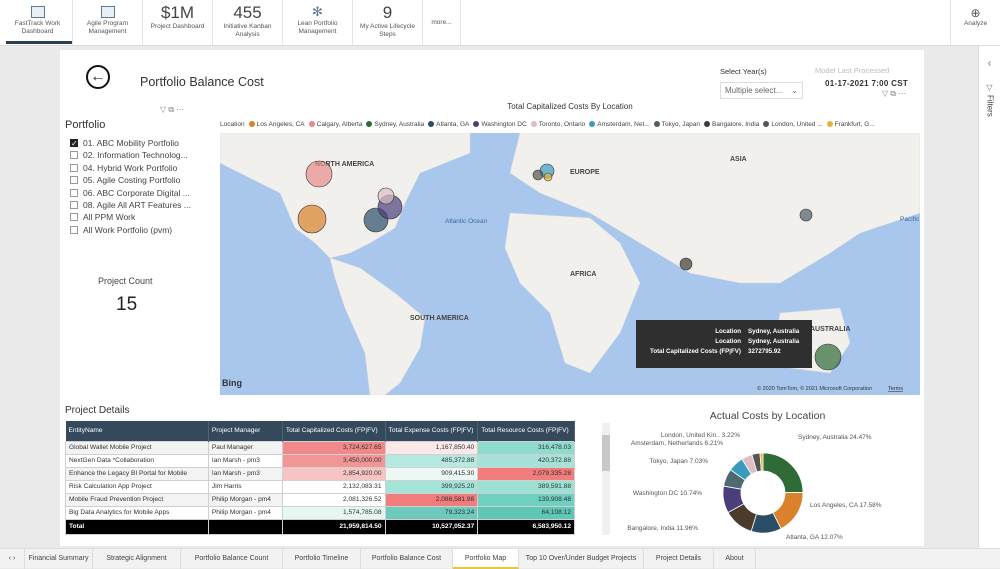  Describe the element at coordinates (526, 512) in the screenshot. I see `table-cell: 64,108.12` at that location.